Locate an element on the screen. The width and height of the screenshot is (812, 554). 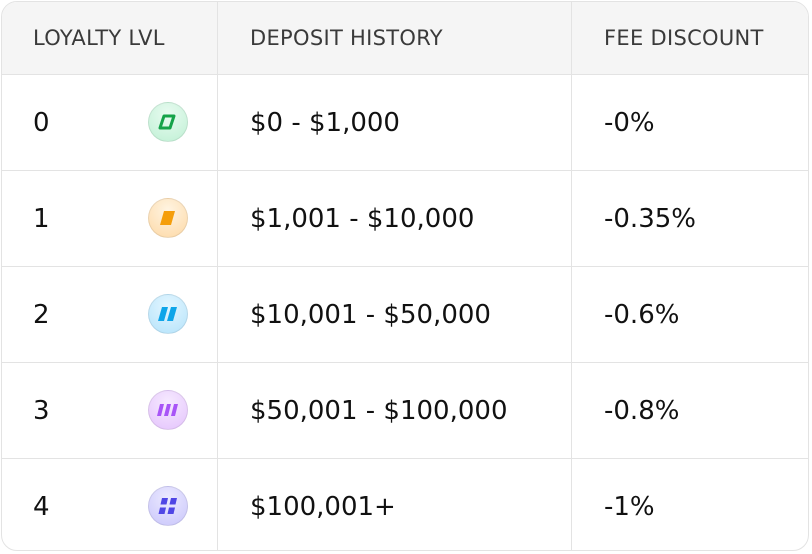
header-deposit-history: DEPOSIT HISTORY is located at coordinates (395, 38).